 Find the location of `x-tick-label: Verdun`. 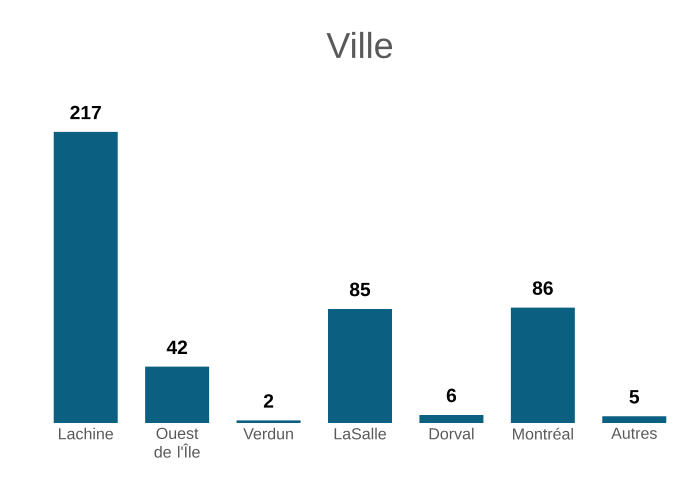

x-tick-label: Verdun is located at coordinates (268, 434).